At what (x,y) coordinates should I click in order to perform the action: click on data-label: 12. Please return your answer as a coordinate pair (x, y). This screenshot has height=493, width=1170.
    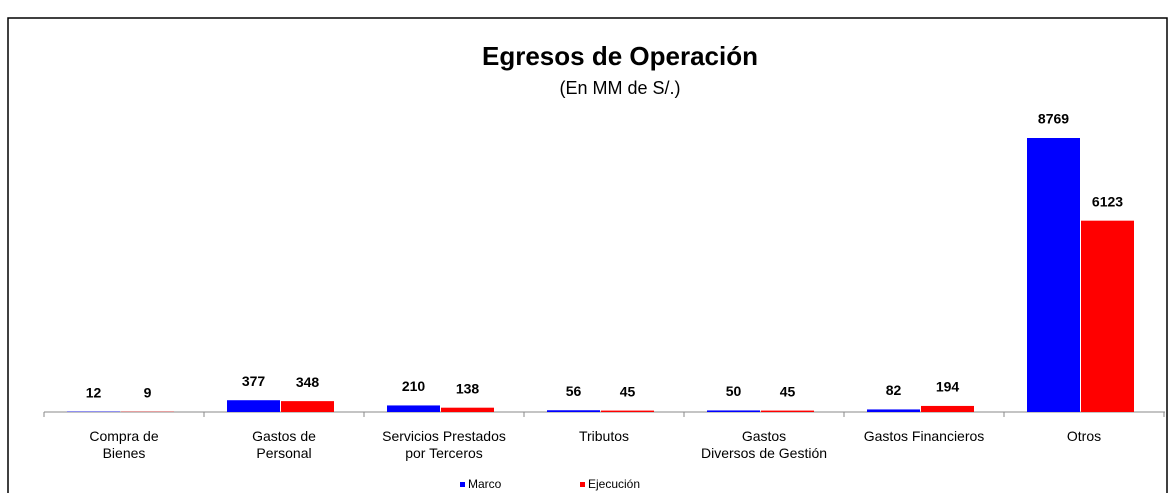
    Looking at the image, I should click on (94, 392).